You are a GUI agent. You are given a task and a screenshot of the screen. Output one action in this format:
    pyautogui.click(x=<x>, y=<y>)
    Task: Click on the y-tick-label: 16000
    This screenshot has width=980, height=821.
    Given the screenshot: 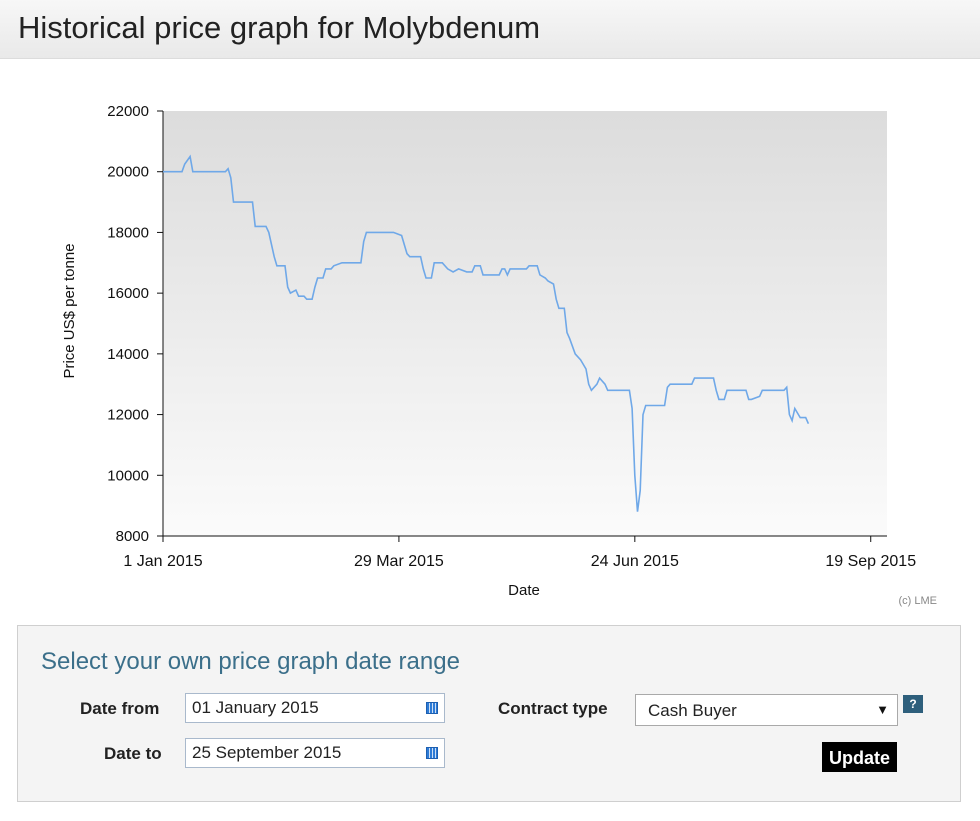 What is the action you would take?
    pyautogui.click(x=128, y=293)
    